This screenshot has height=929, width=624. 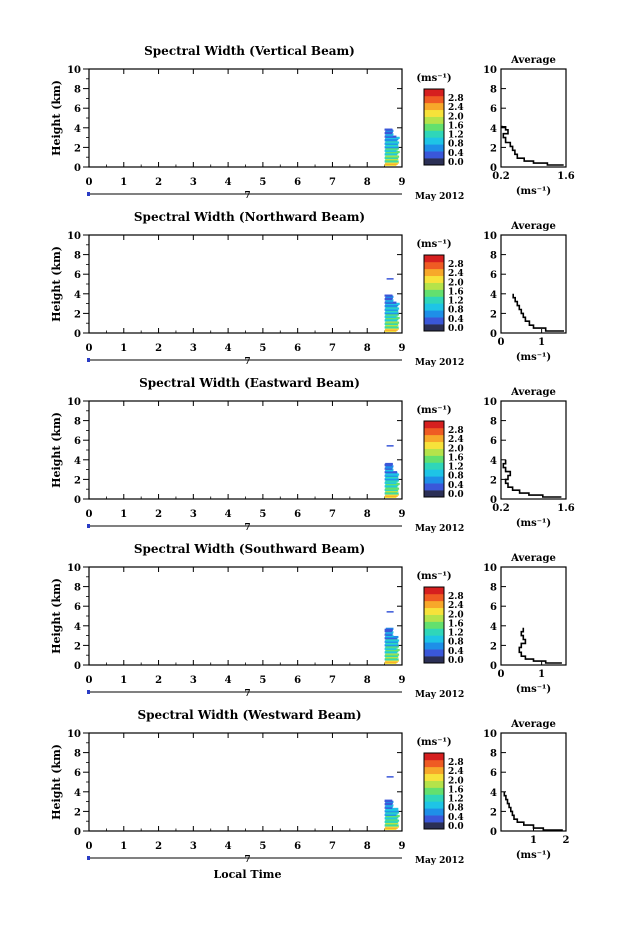 What do you see at coordinates (433, 78) in the screenshot?
I see `colorbar-unit-label: (ms⁻¹)` at bounding box center [433, 78].